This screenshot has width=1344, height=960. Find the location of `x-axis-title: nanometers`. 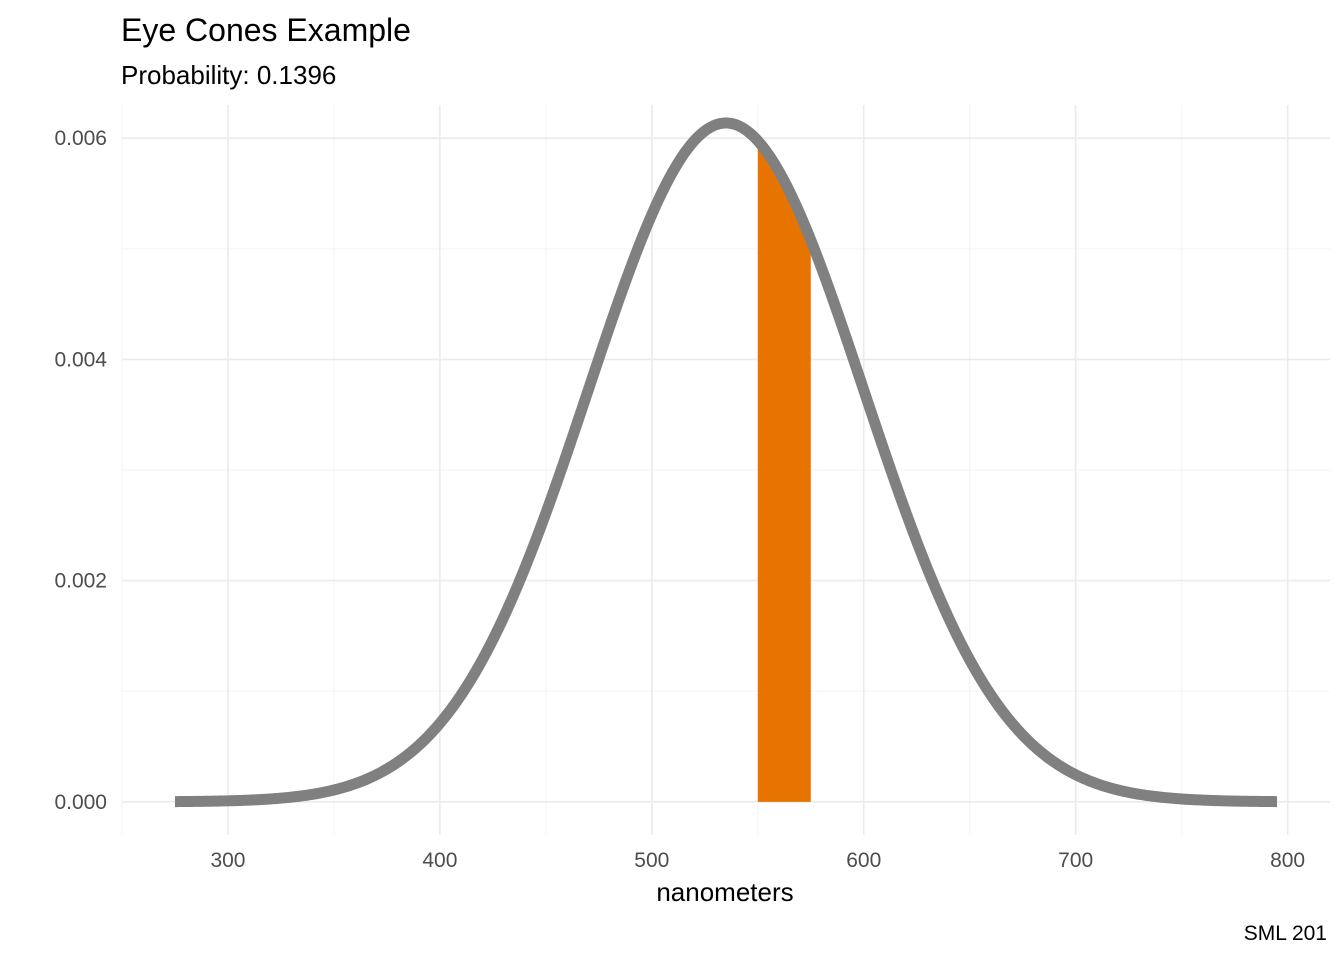

x-axis-title: nanometers is located at coordinates (724, 892).